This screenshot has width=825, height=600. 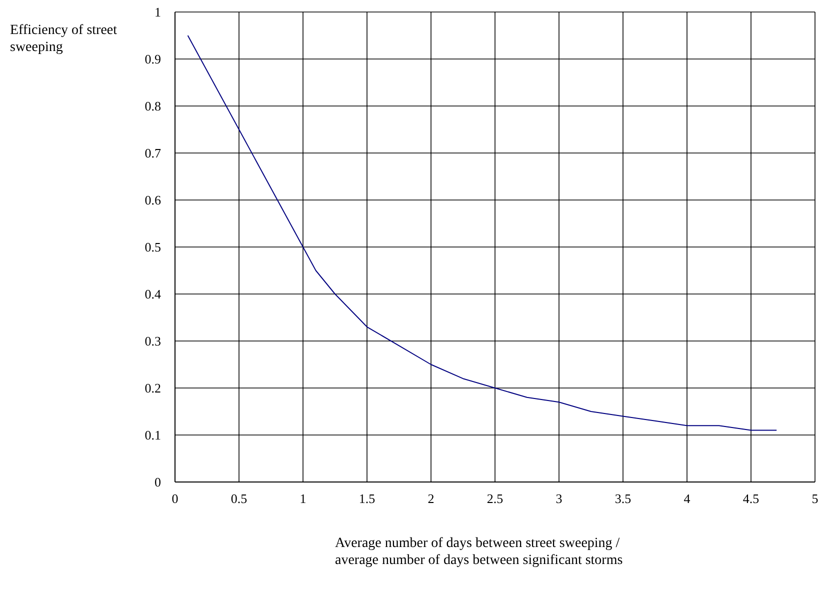 What do you see at coordinates (303, 498) in the screenshot?
I see `x-tick-label: 1` at bounding box center [303, 498].